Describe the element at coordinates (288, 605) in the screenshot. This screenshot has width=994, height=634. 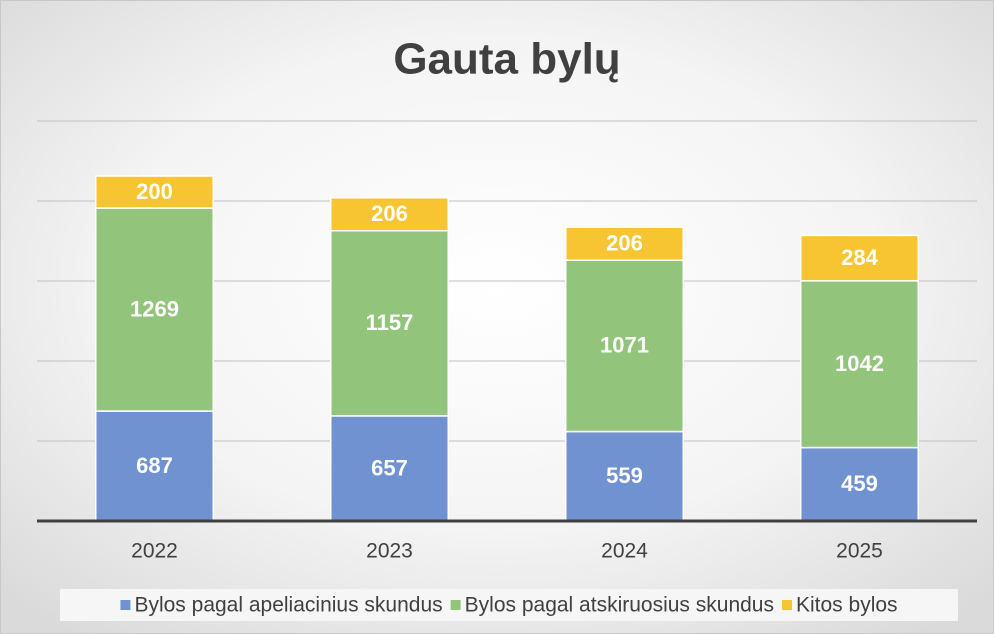
I see `legend-label: Bylos pagal apeliacinius skundus` at that location.